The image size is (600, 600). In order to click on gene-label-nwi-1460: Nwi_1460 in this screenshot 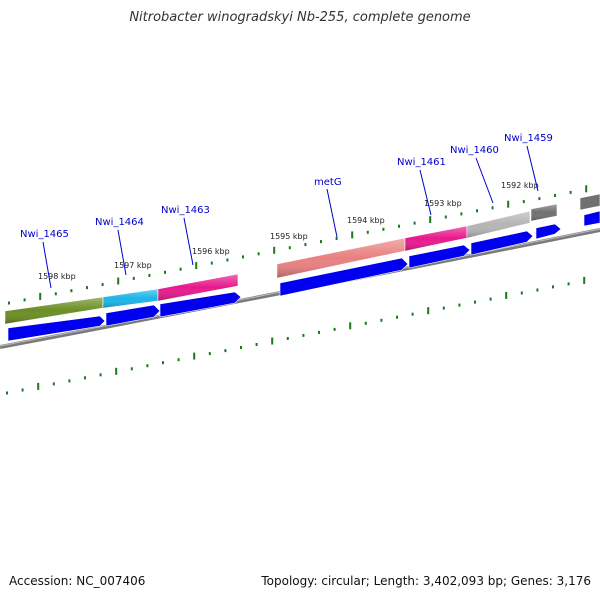, I will do `click(474, 150)`.